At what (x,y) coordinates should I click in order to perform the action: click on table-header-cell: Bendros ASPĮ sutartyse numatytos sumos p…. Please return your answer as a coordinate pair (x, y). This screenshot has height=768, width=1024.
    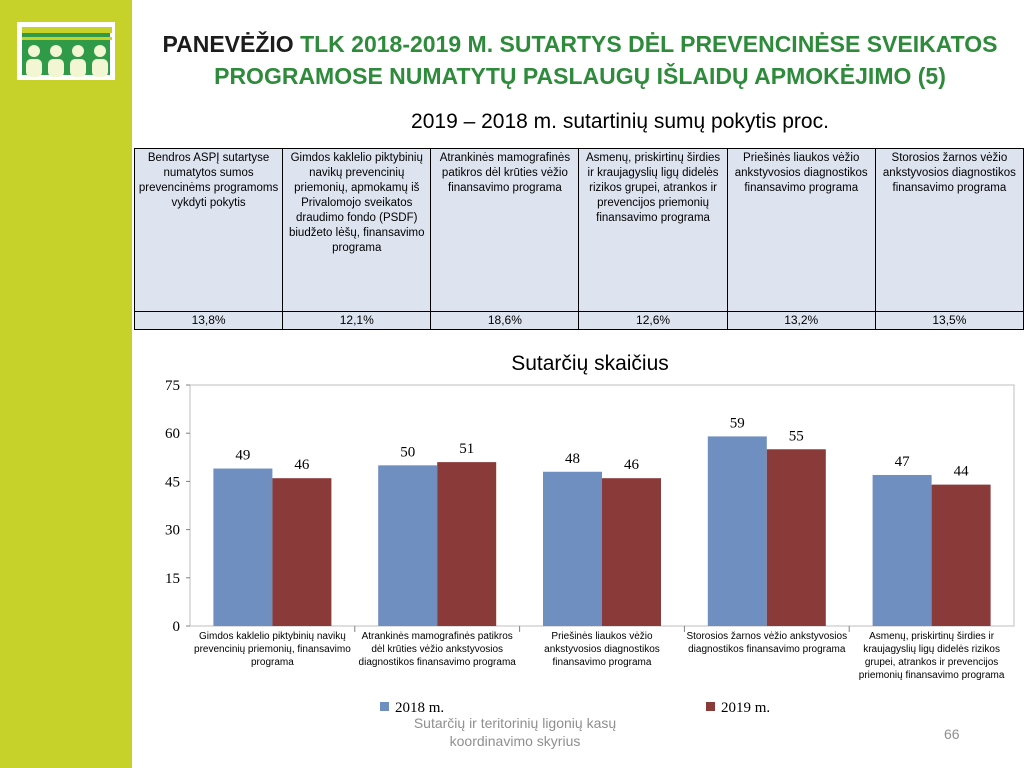
    Looking at the image, I should click on (208, 230).